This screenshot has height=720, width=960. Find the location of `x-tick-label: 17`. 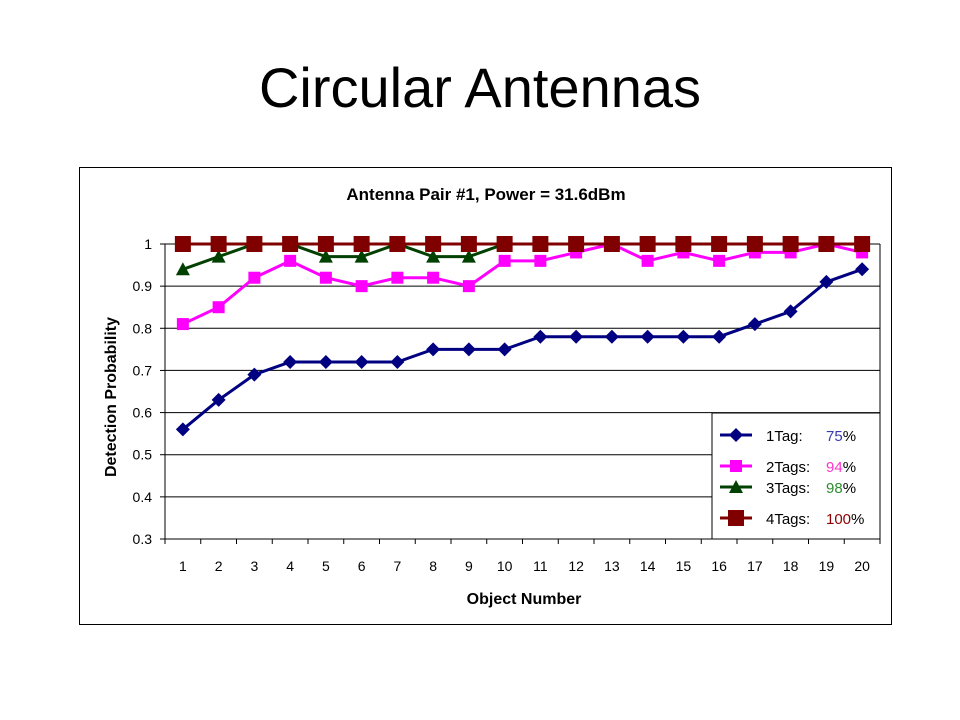

x-tick-label: 17 is located at coordinates (755, 566).